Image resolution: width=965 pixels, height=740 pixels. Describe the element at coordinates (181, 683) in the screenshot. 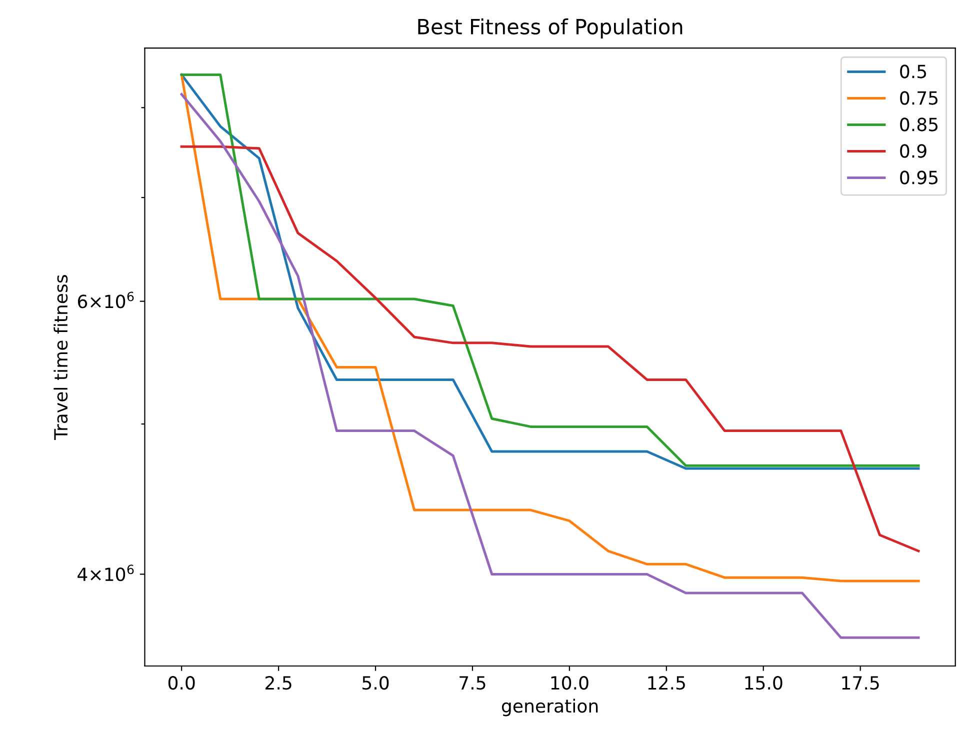

I see `x-tick-label: 0.0` at that location.